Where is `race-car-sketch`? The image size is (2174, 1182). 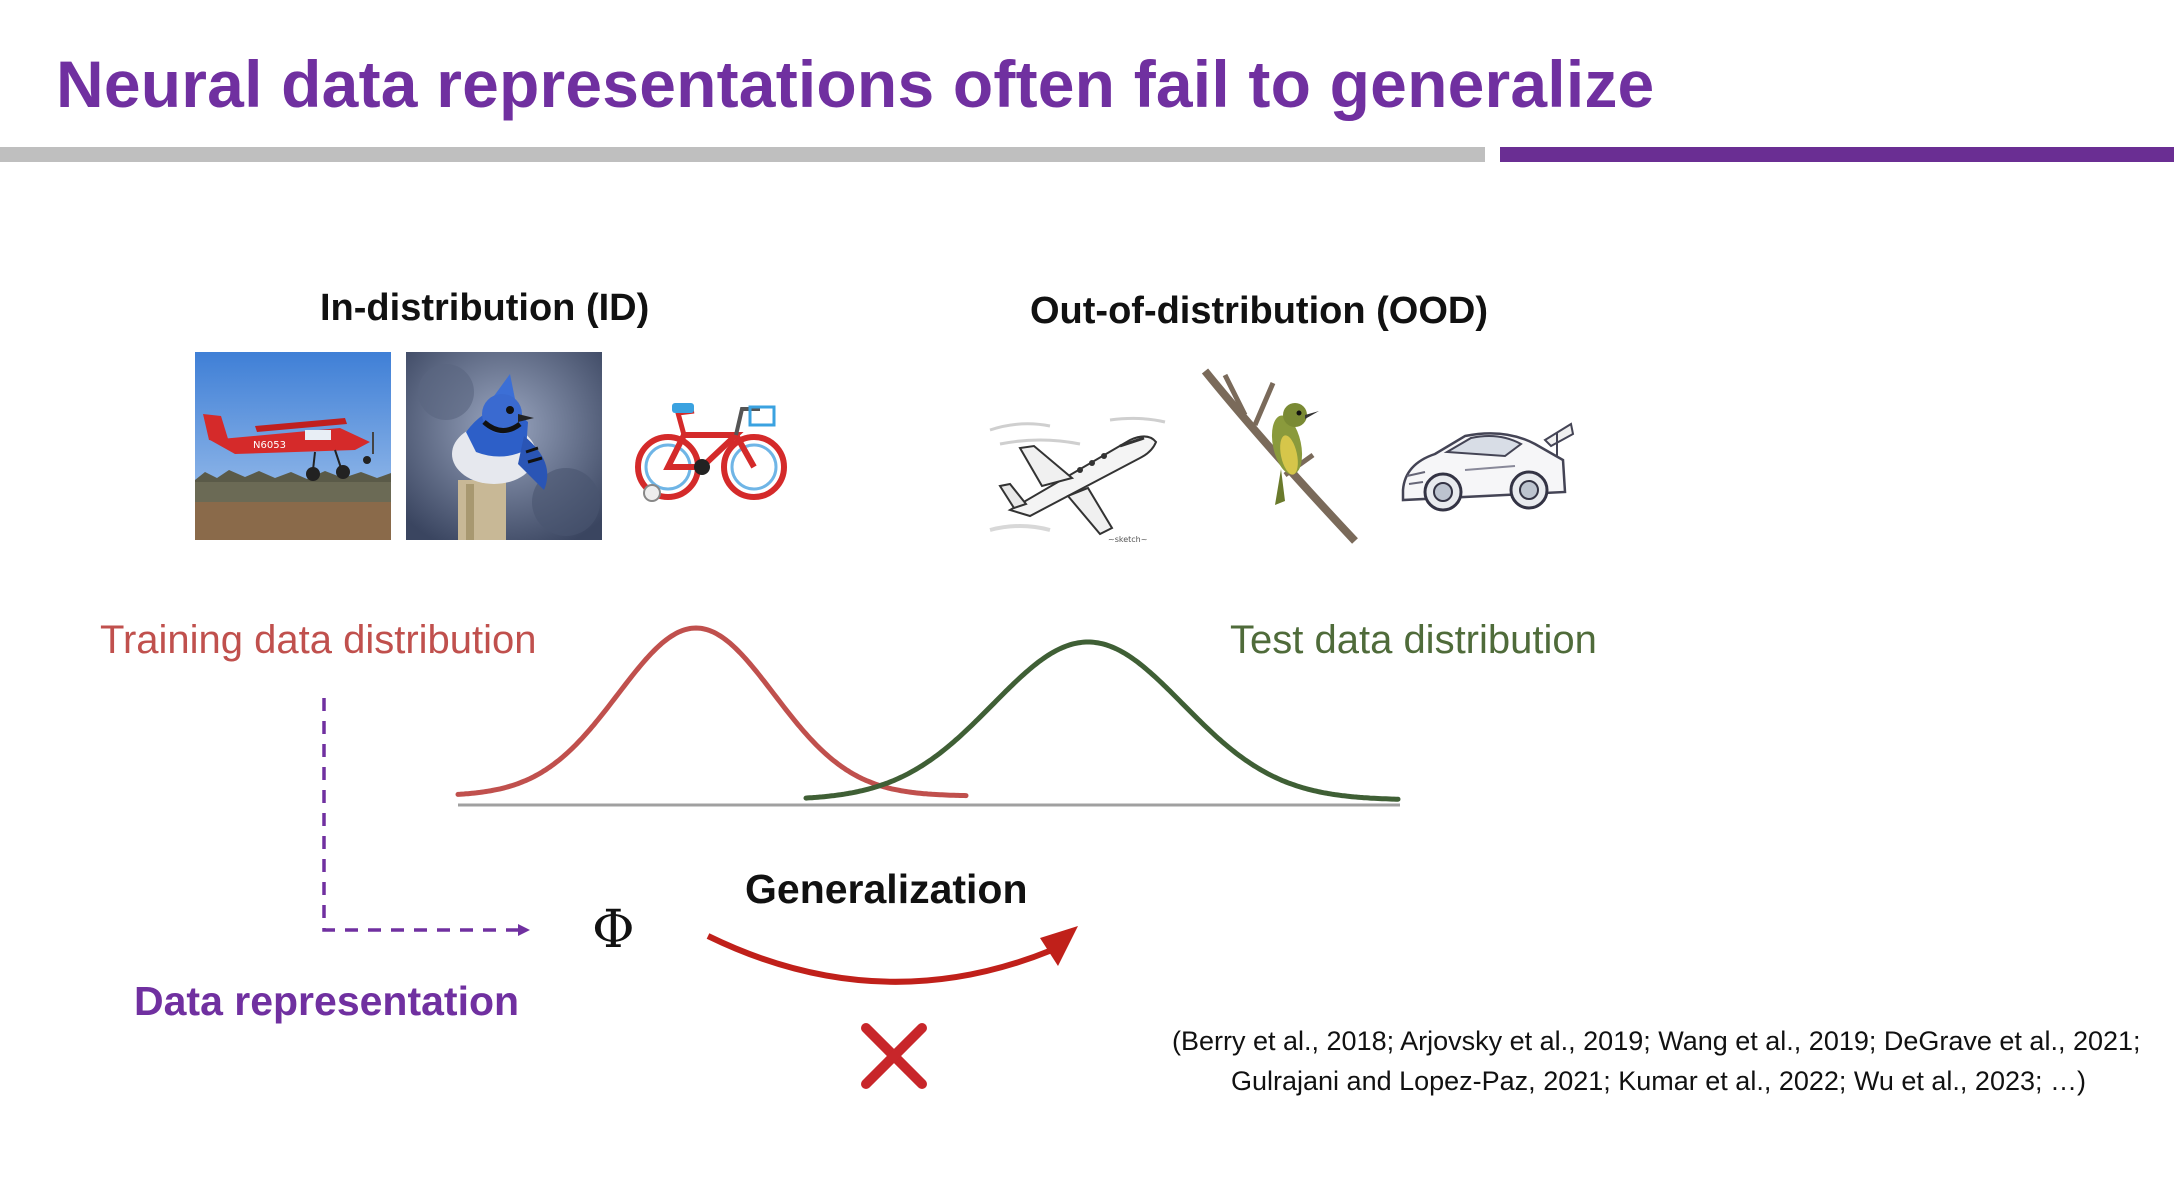 race-car-sketch is located at coordinates (1485, 467).